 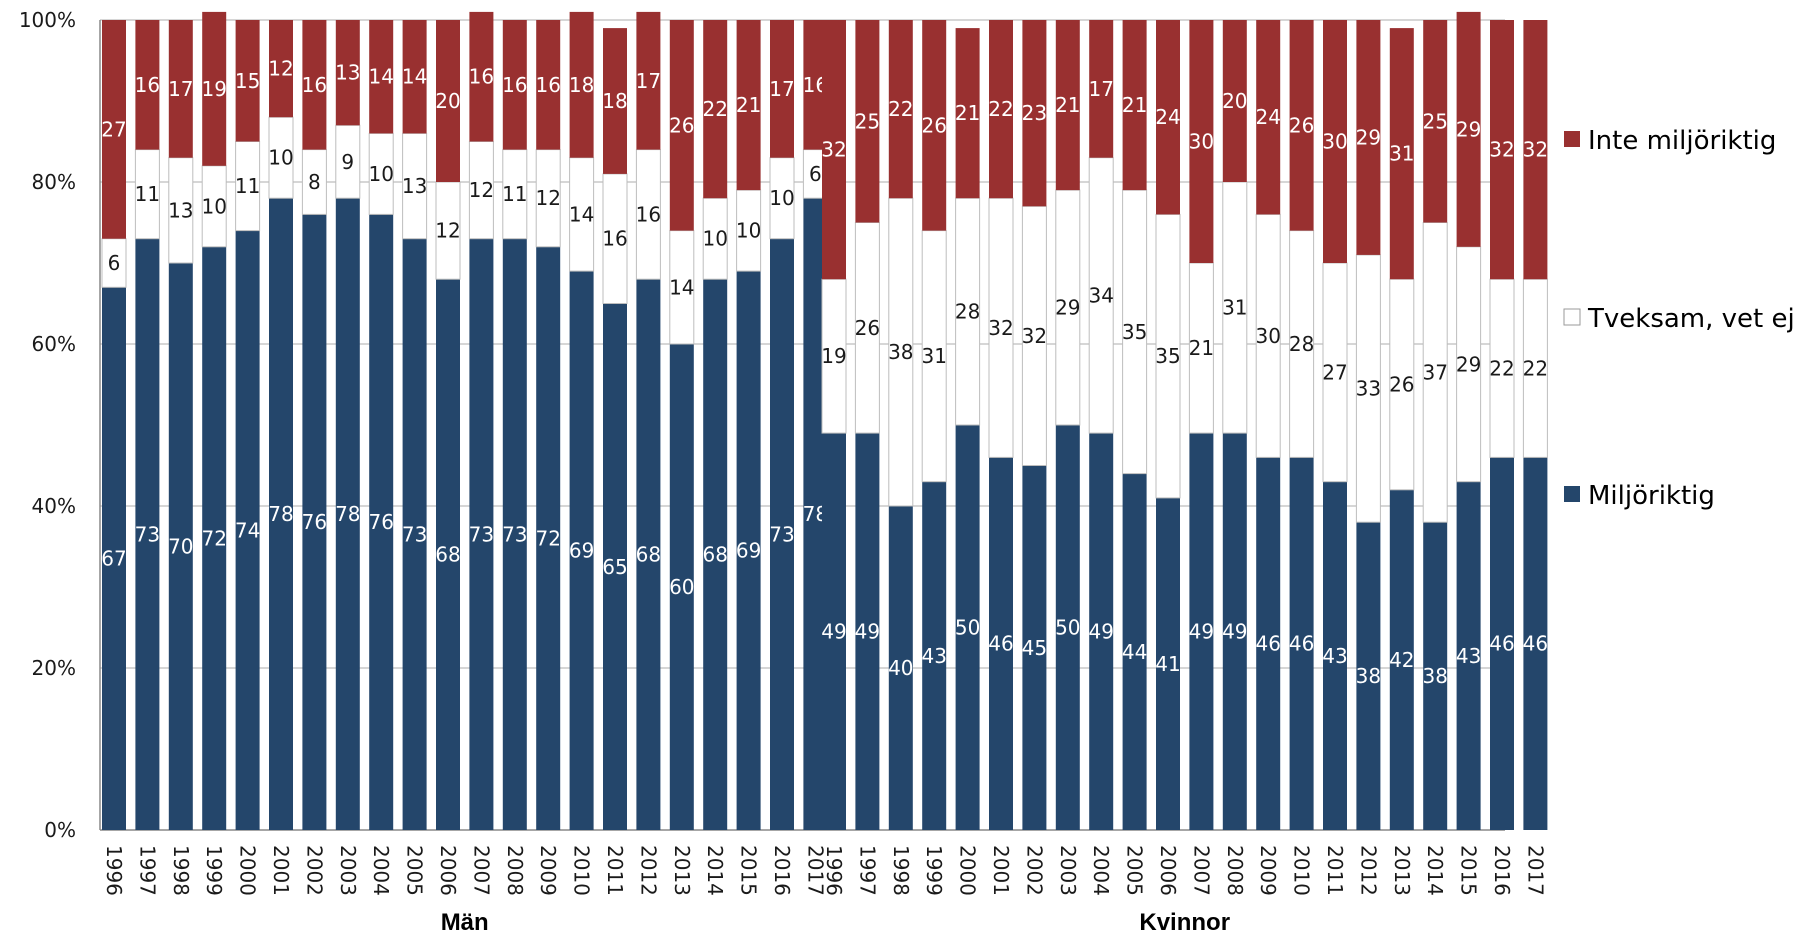 What do you see at coordinates (447, 555) in the screenshot?
I see `data-label: 68` at bounding box center [447, 555].